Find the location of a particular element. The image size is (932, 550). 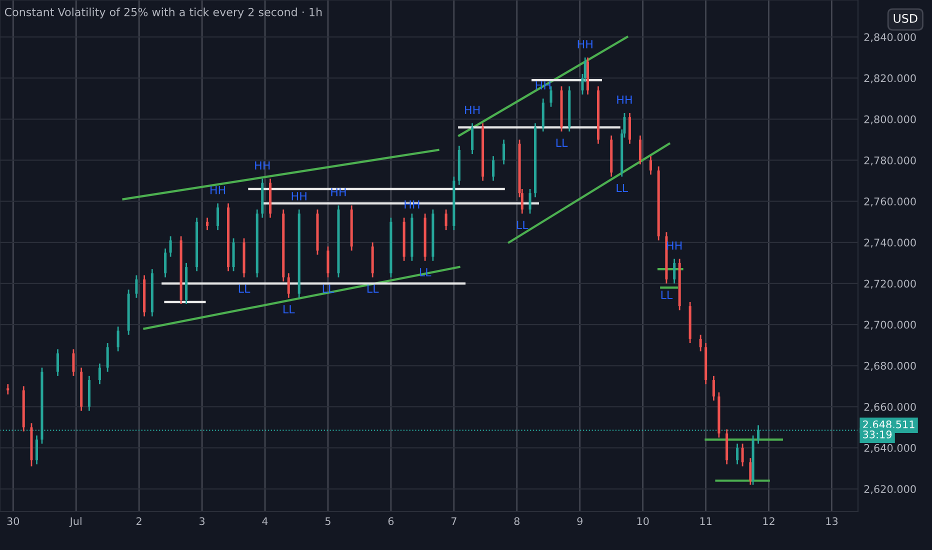

x-tick-label: 30 is located at coordinates (13, 521).